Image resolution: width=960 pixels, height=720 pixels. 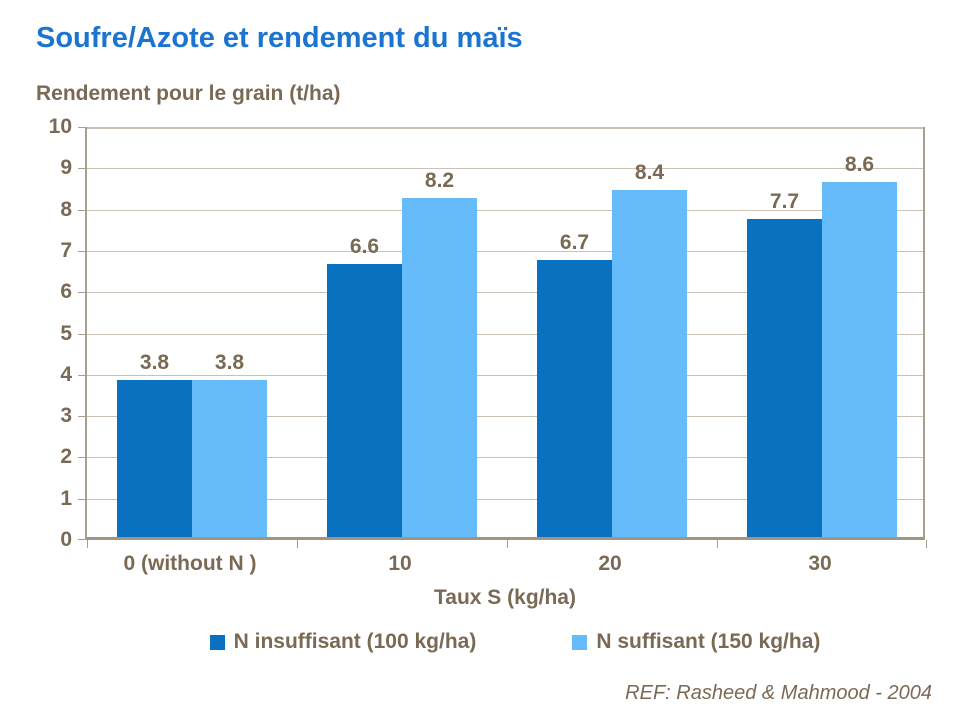 I want to click on legend-item-n-insuffisant: N insuffisant (100 kg/ha), so click(x=343, y=642).